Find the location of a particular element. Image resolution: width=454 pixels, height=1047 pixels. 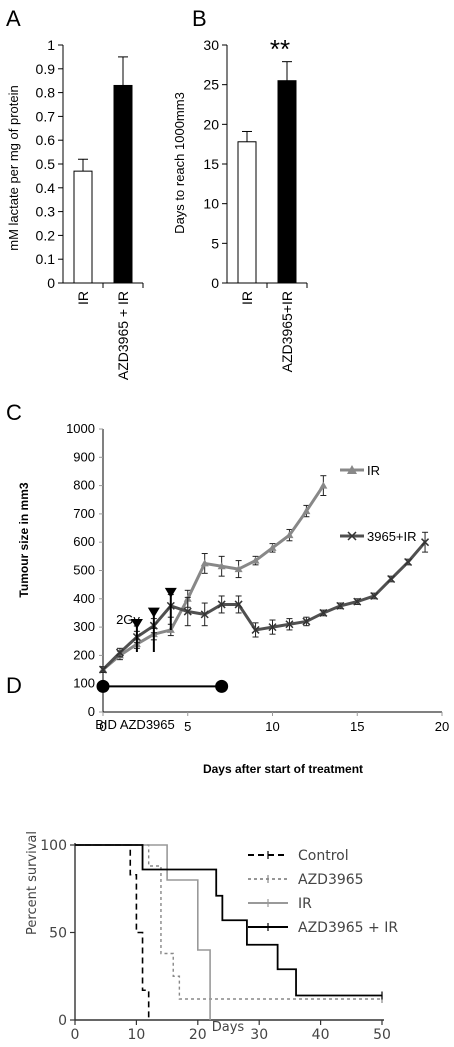

x-tick-label-a: AZD3965 + IR is located at coordinates (123, 335).